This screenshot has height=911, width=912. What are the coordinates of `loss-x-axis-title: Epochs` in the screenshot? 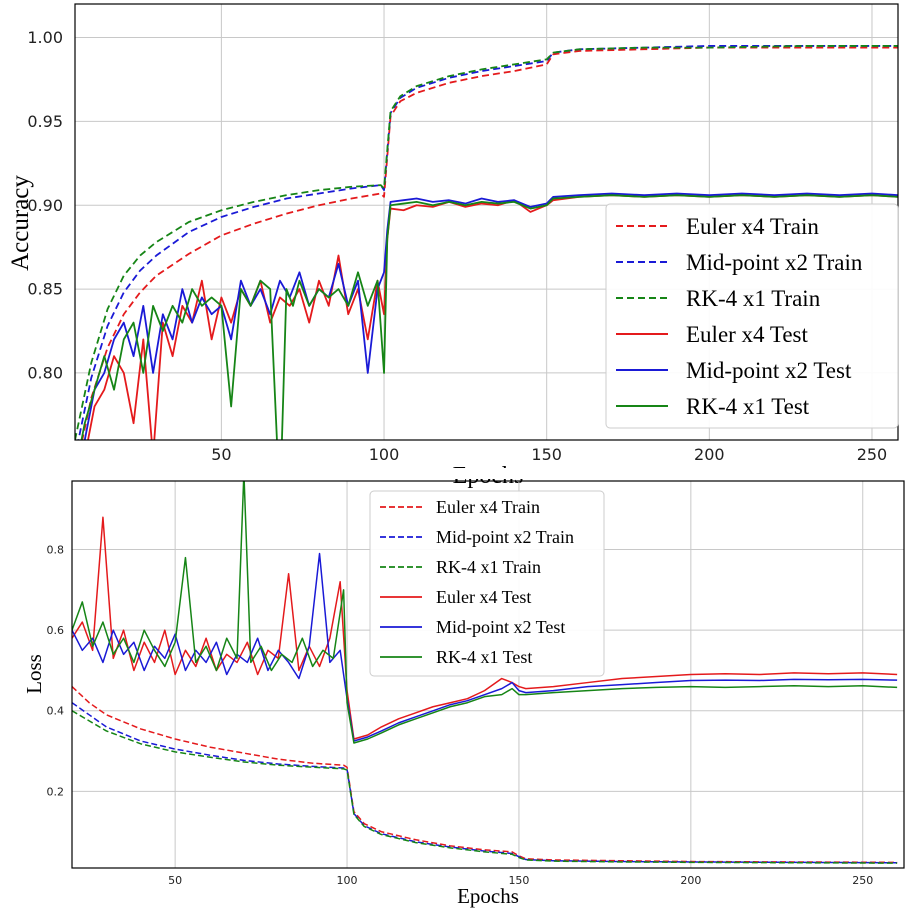 It's located at (488, 896).